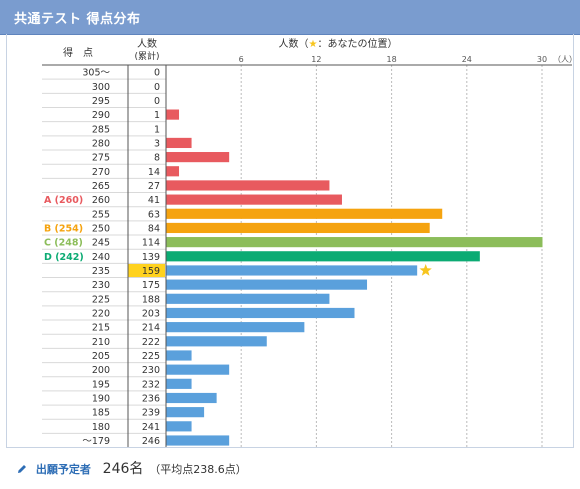 This screenshot has width=580, height=489. Describe the element at coordinates (147, 43) in the screenshot. I see `header-count-line1: 人数` at that location.